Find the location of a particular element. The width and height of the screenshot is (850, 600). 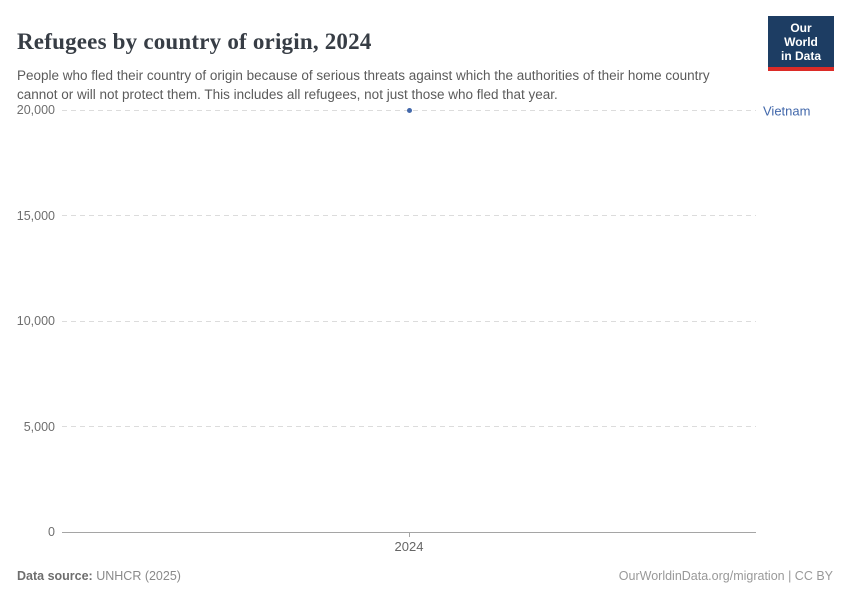

attribution-link: OurWorldinData.org/migration | CC BY is located at coordinates (725, 576).